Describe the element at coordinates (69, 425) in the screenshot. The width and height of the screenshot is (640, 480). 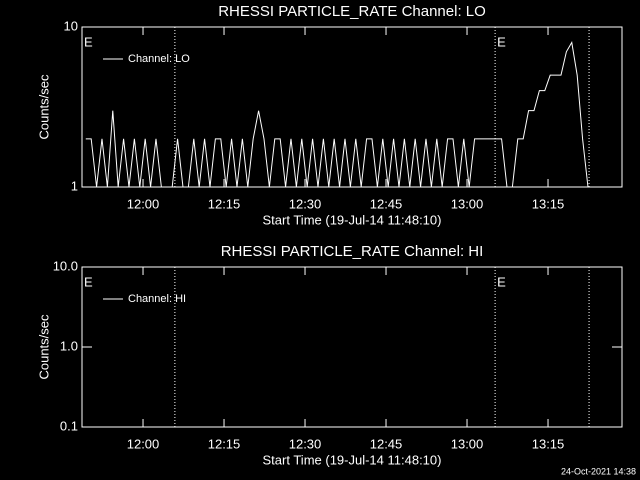
I see `y-tick-label: 0.1` at that location.